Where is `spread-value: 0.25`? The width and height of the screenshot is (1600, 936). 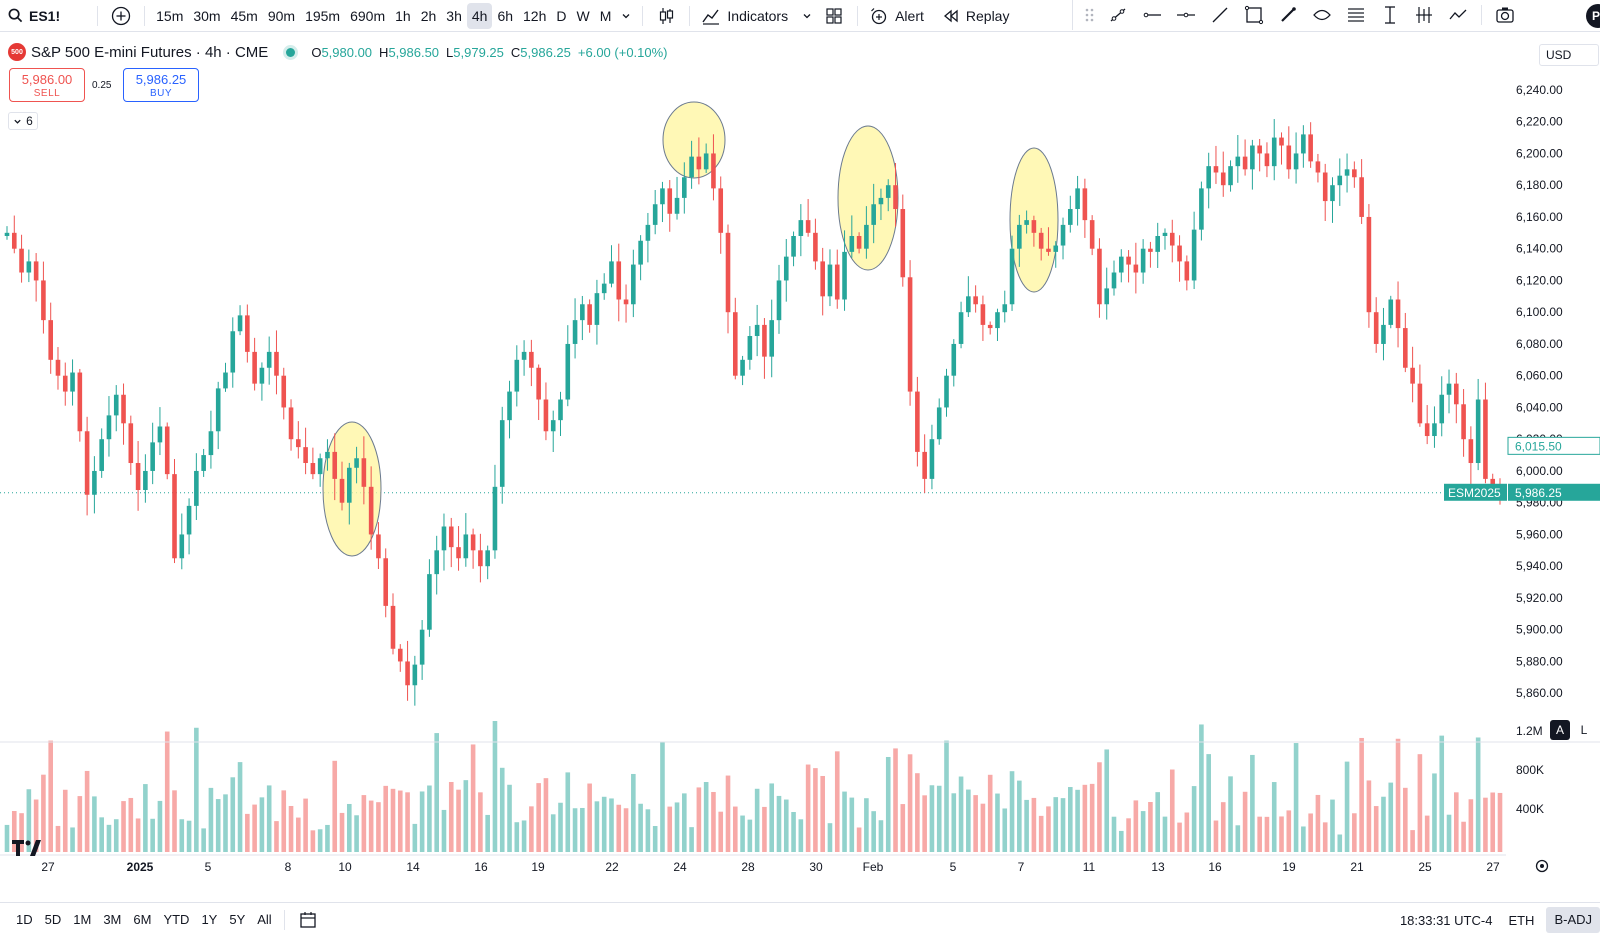 spread-value: 0.25 is located at coordinates (102, 85).